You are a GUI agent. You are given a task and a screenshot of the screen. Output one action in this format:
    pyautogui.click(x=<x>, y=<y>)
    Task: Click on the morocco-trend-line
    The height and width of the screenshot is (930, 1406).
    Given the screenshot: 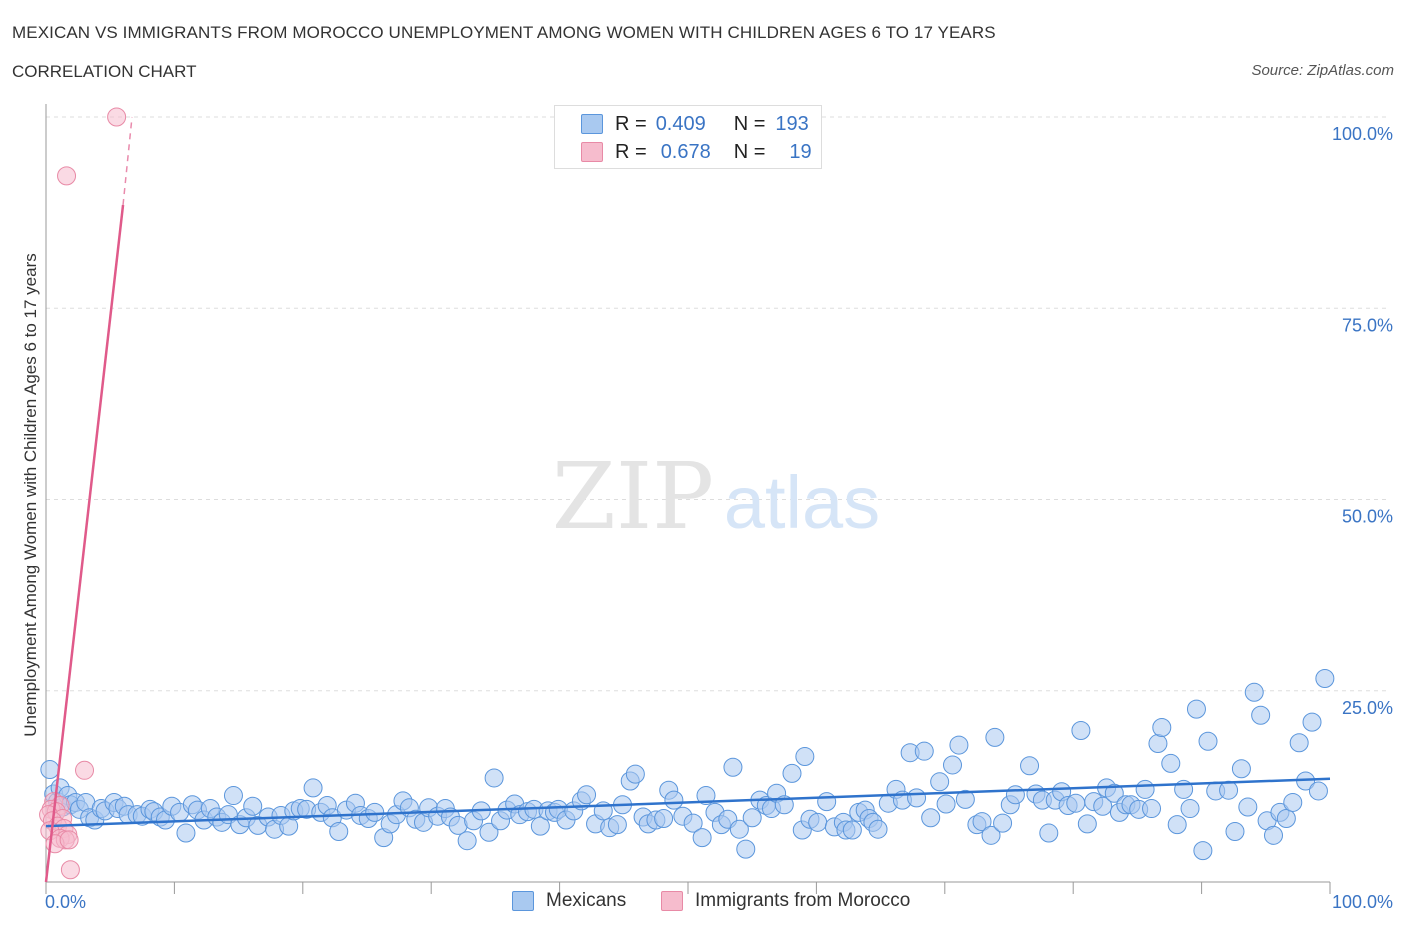 What is the action you would take?
    pyautogui.click(x=84, y=543)
    